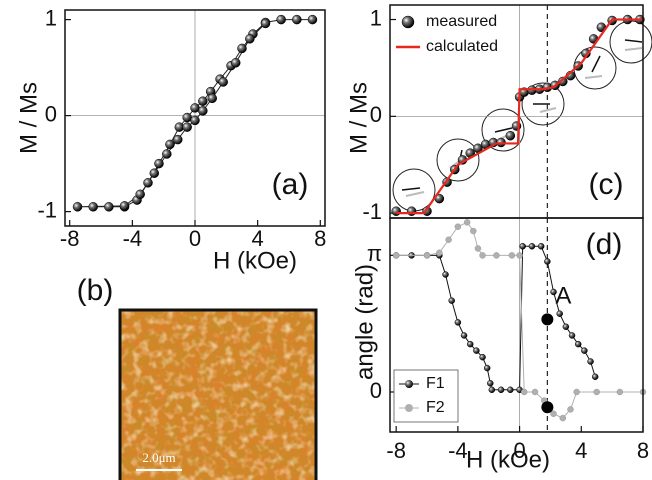 This screenshot has height=480, width=652. What do you see at coordinates (604, 244) in the screenshot?
I see `panel-label: (d)` at bounding box center [604, 244].